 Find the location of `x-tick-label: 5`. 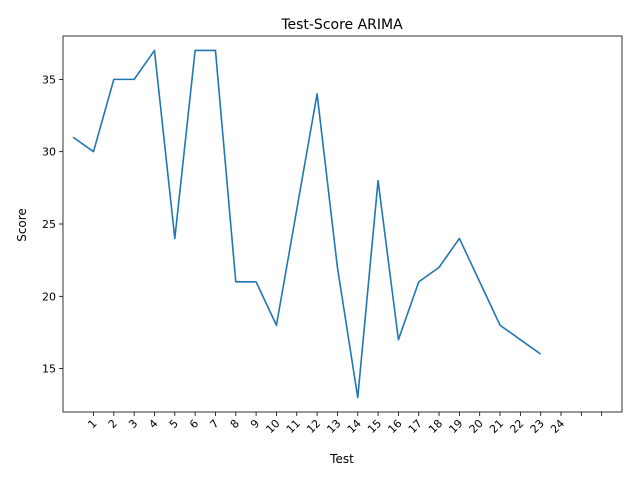

x-tick-label: 5 is located at coordinates (174, 424).